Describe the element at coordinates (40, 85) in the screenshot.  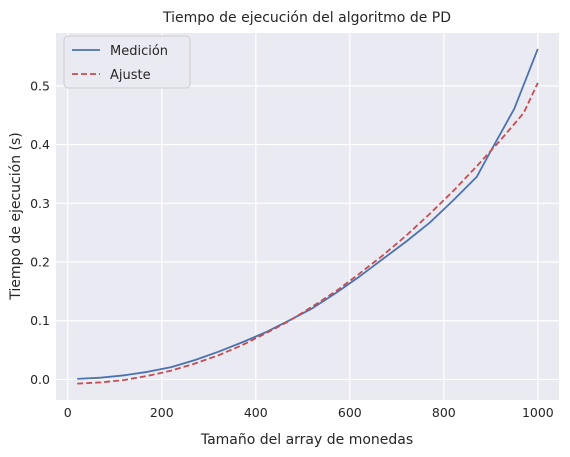
I see `y-tick-label: 0.5` at that location.